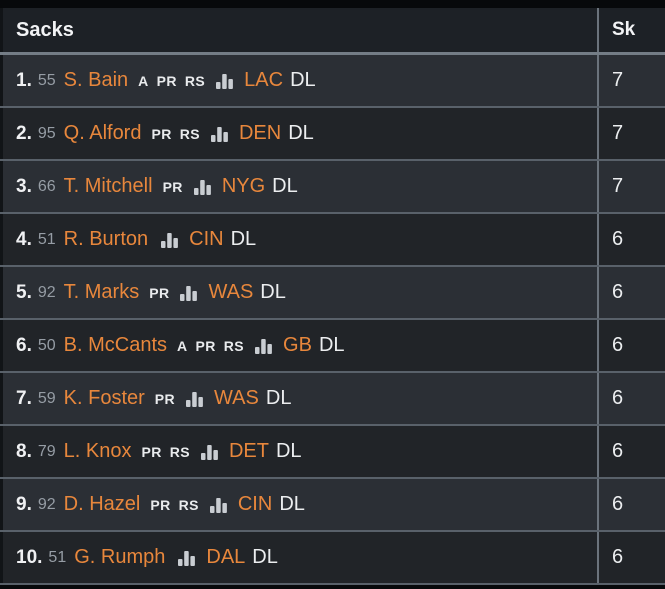 This screenshot has width=665, height=589. What do you see at coordinates (248, 451) in the screenshot?
I see `team-abbrev-label: DET` at bounding box center [248, 451].